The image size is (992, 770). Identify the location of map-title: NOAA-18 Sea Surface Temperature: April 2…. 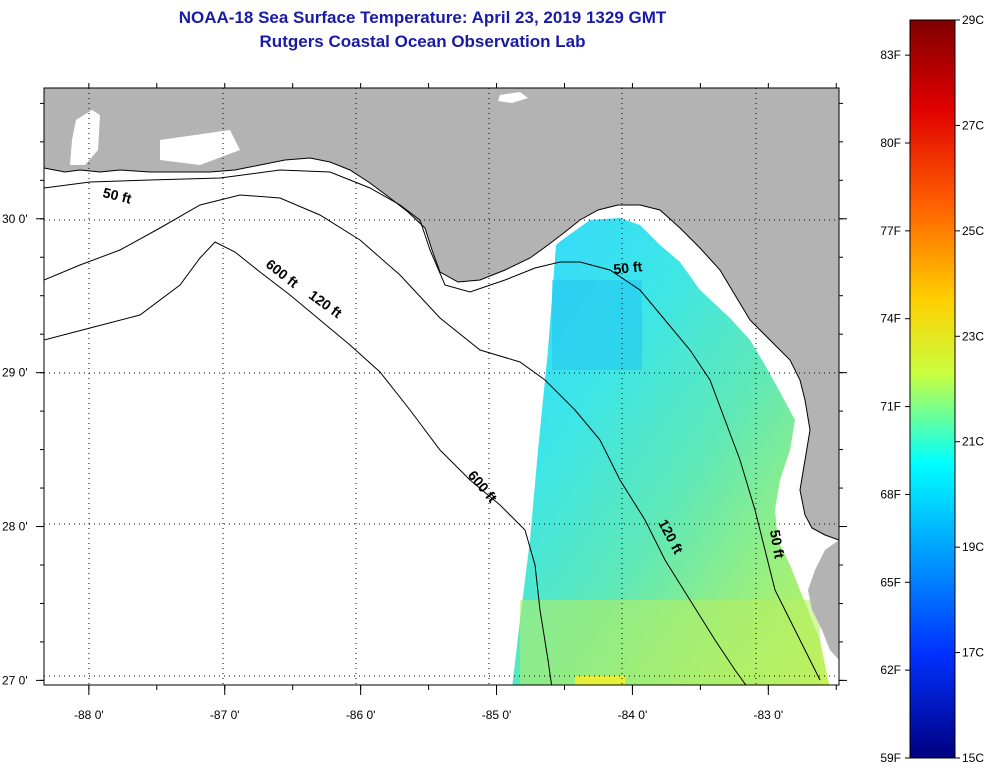
(422, 17).